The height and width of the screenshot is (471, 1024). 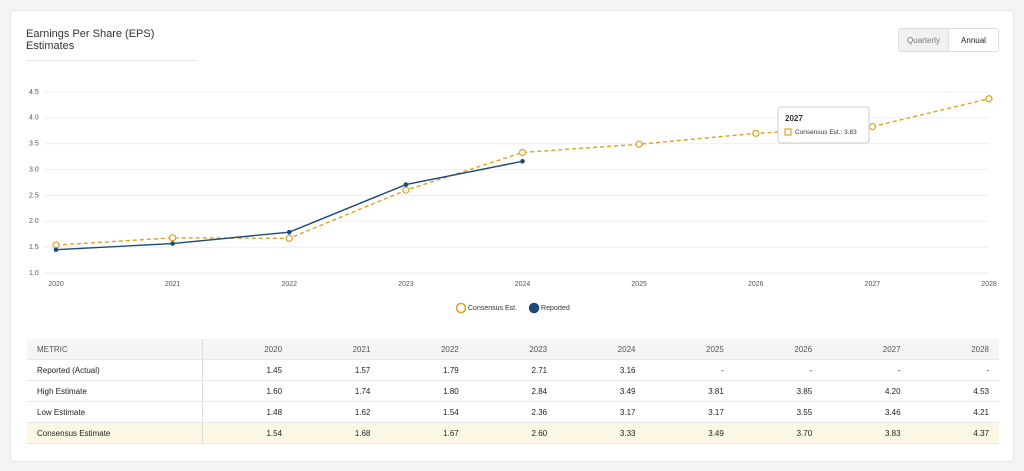 I want to click on table-cell: 3.85, so click(x=778, y=391).